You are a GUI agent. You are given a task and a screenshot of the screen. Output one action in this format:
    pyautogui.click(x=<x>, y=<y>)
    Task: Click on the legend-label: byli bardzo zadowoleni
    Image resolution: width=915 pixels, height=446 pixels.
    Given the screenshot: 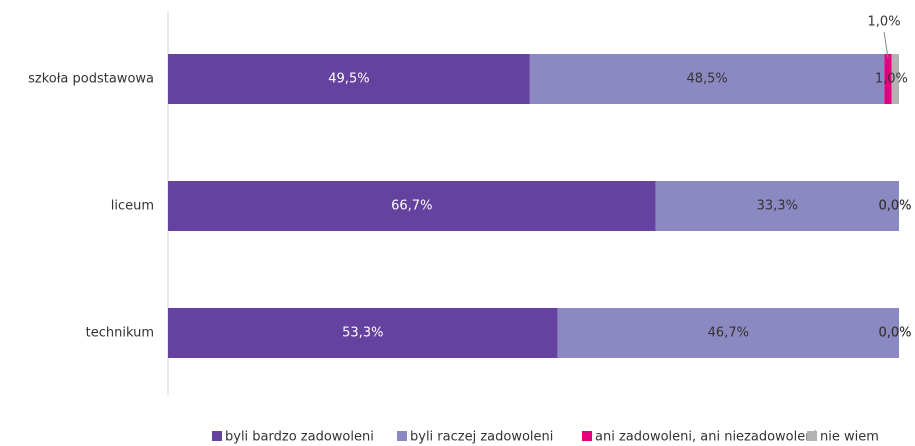 What is the action you would take?
    pyautogui.click(x=299, y=437)
    